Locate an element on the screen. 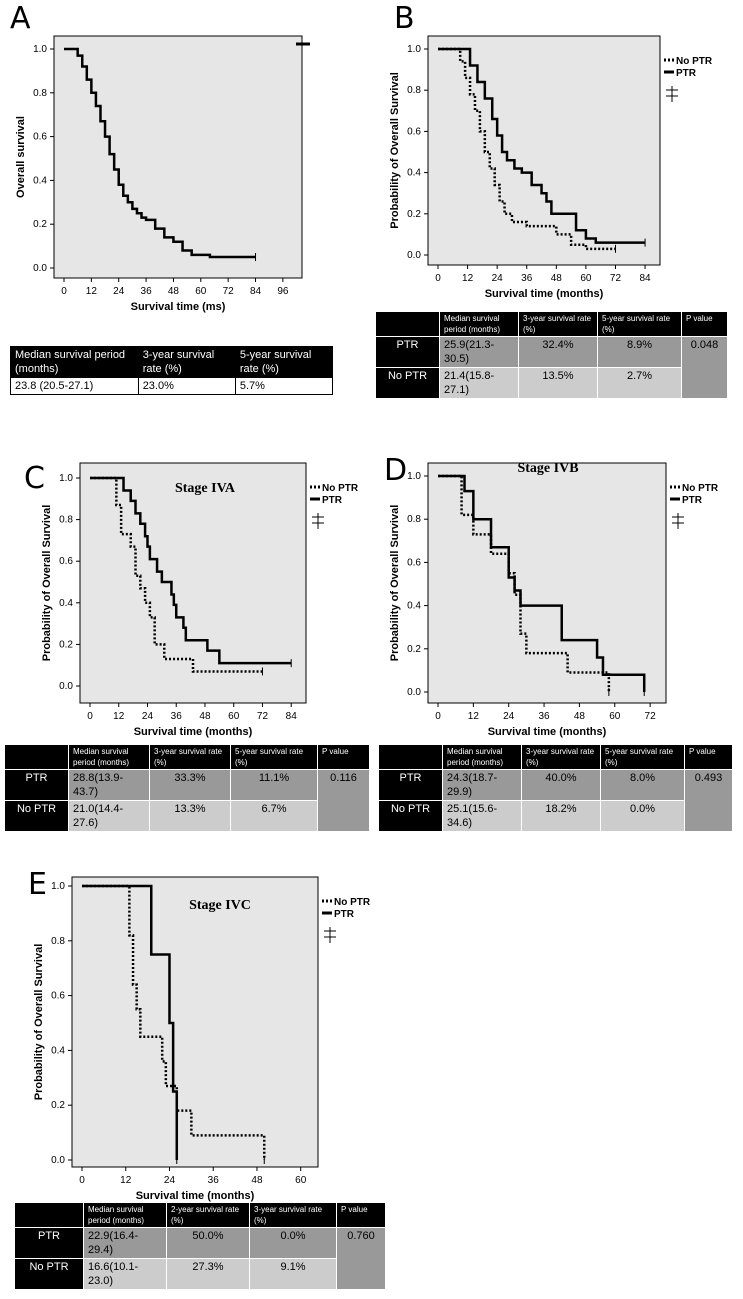 This screenshot has width=743, height=1299. p-value: 0.048 is located at coordinates (704, 367).